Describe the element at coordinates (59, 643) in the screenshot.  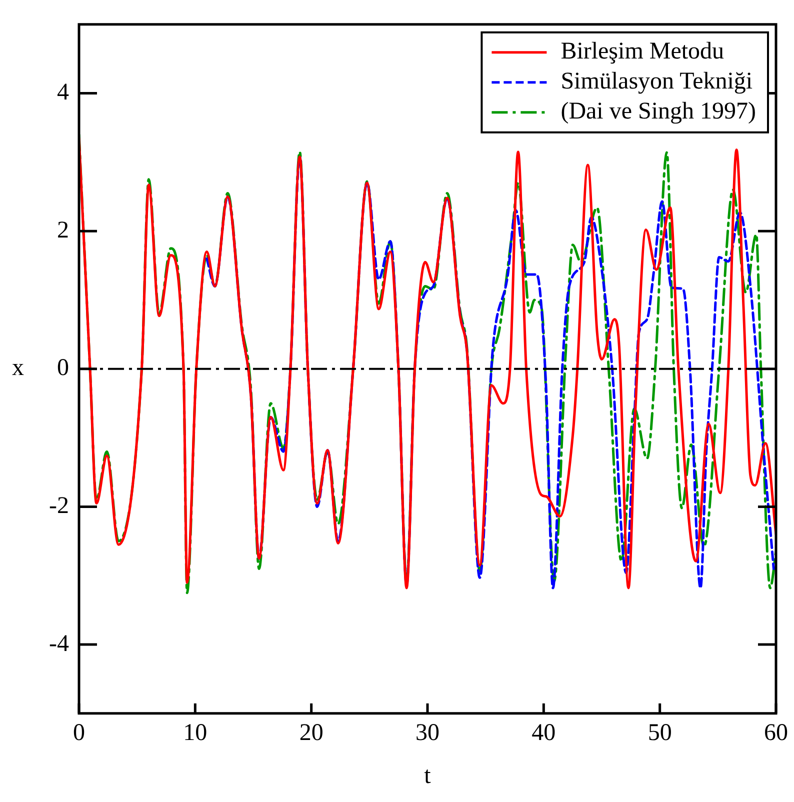
I see `y-tick-label: -4` at that location.